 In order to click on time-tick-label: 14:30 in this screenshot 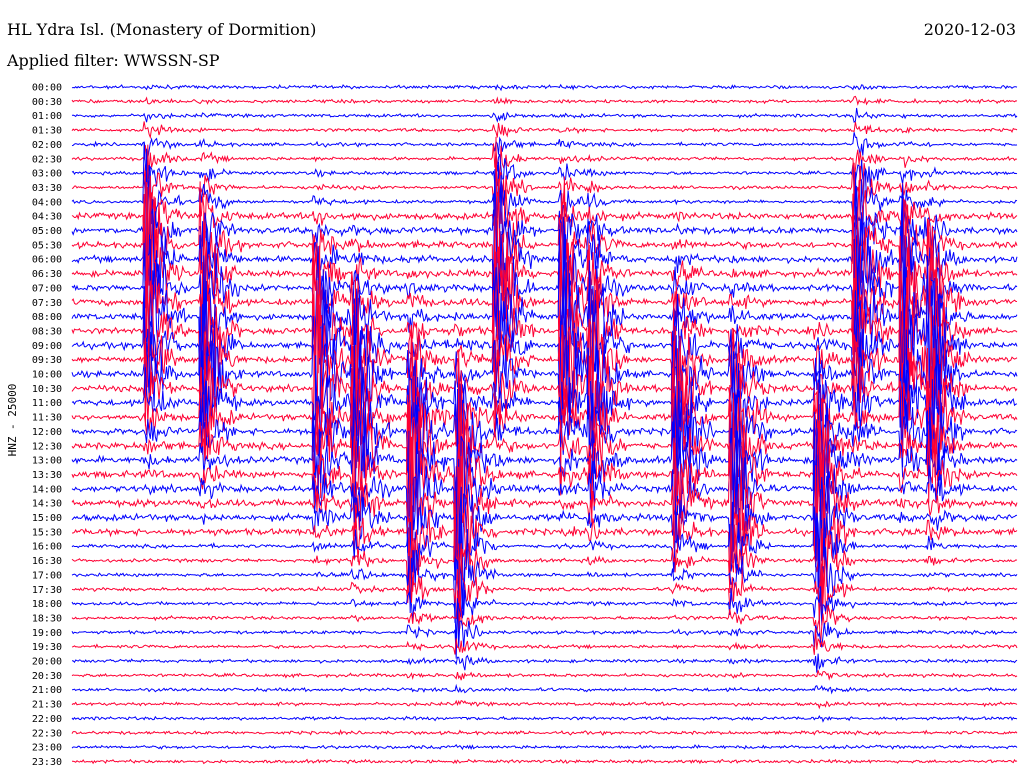, I will do `click(47, 504)`.